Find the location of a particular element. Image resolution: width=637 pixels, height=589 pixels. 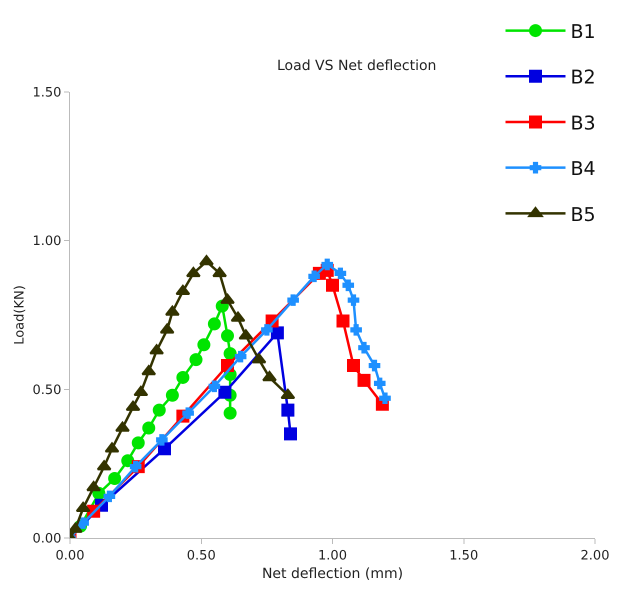

x-tick-label: 0.50 is located at coordinates (201, 556).